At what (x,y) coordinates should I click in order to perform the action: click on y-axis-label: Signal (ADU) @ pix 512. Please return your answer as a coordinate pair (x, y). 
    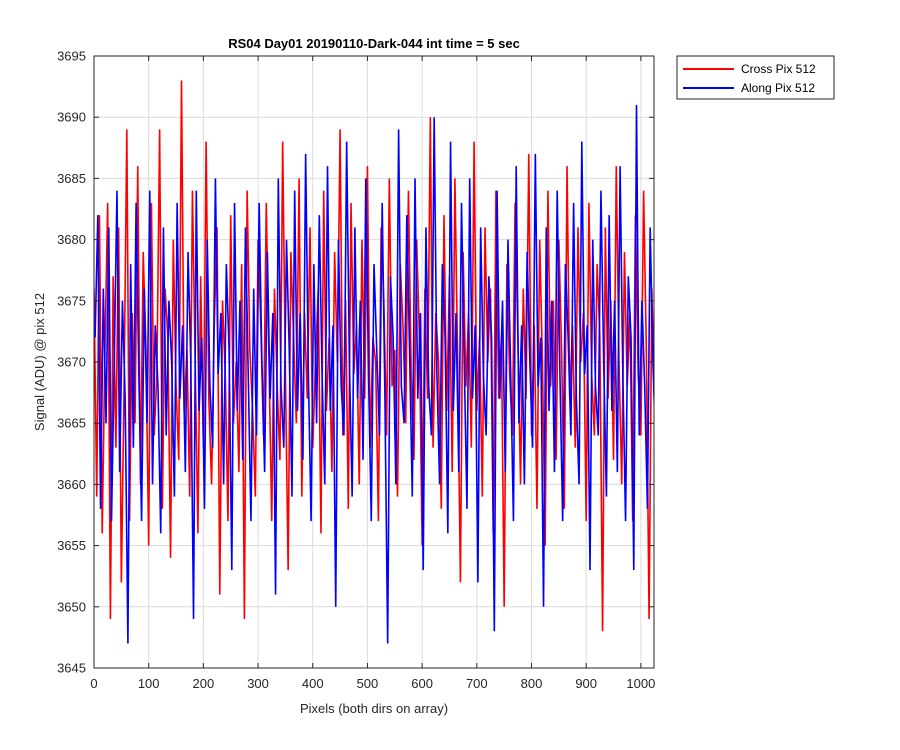
    Looking at the image, I should click on (39, 362).